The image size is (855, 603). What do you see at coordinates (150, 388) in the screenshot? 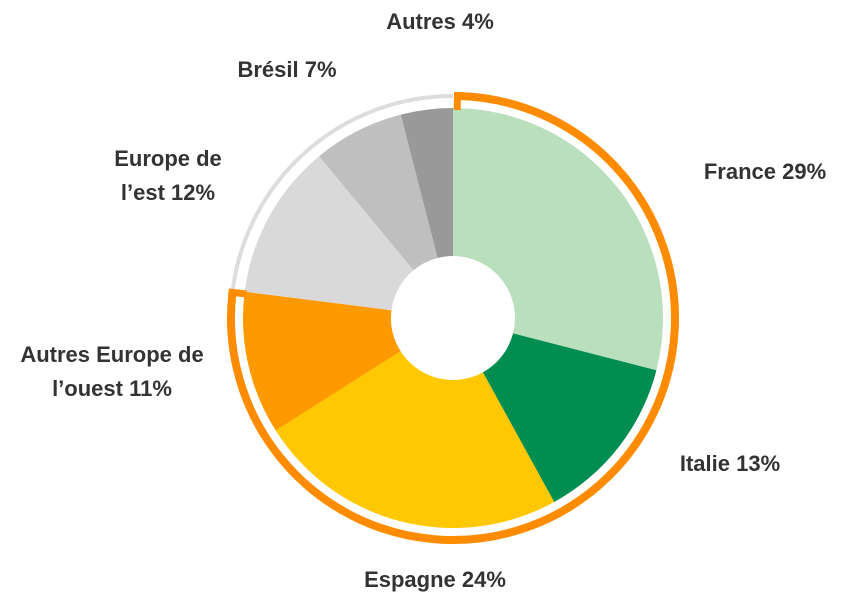
I see `value-label: 11%` at bounding box center [150, 388].